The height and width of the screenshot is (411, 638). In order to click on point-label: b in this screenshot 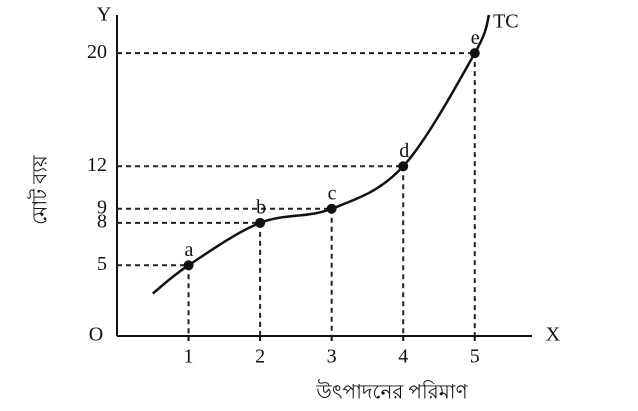, I will do `click(261, 207)`.